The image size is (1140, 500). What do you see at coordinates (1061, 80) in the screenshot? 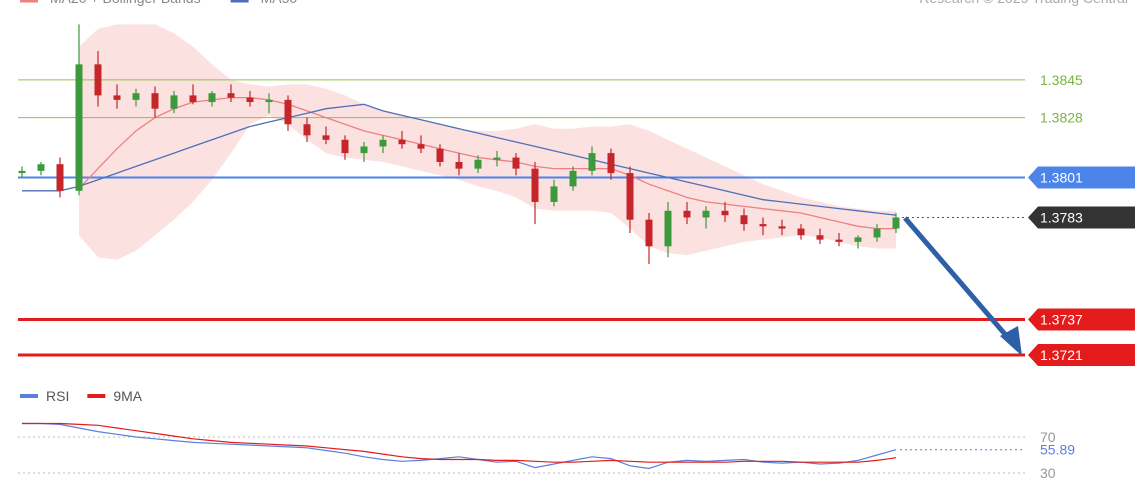
I see `level-label: 1.3845` at bounding box center [1061, 80].